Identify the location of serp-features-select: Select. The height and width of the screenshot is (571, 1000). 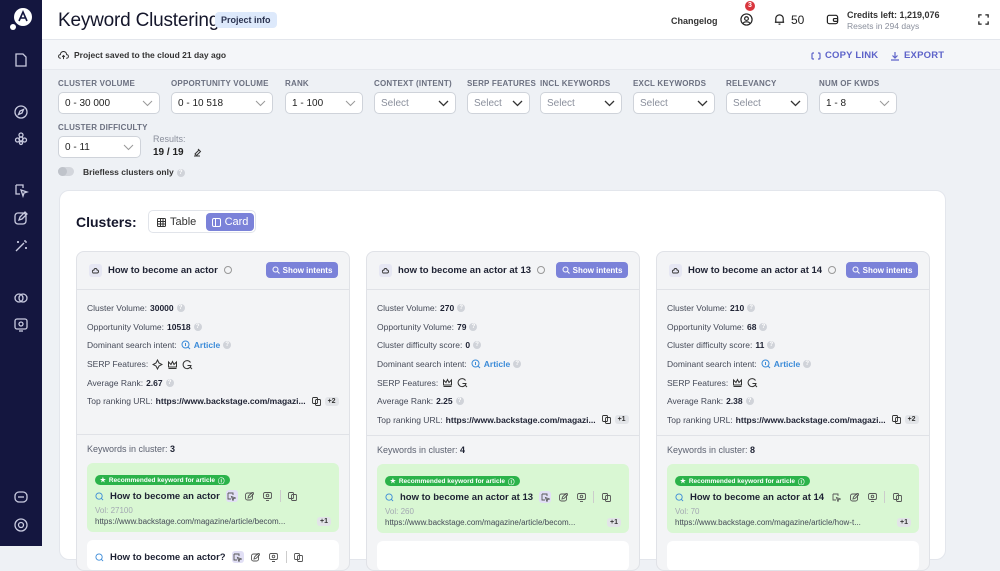
(498, 103).